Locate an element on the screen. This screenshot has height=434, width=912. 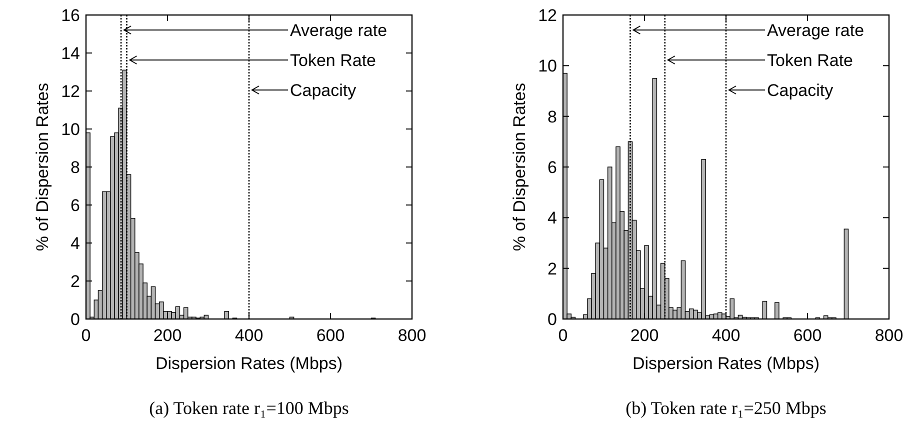
y-tick-label: 14 is located at coordinates (70, 53).